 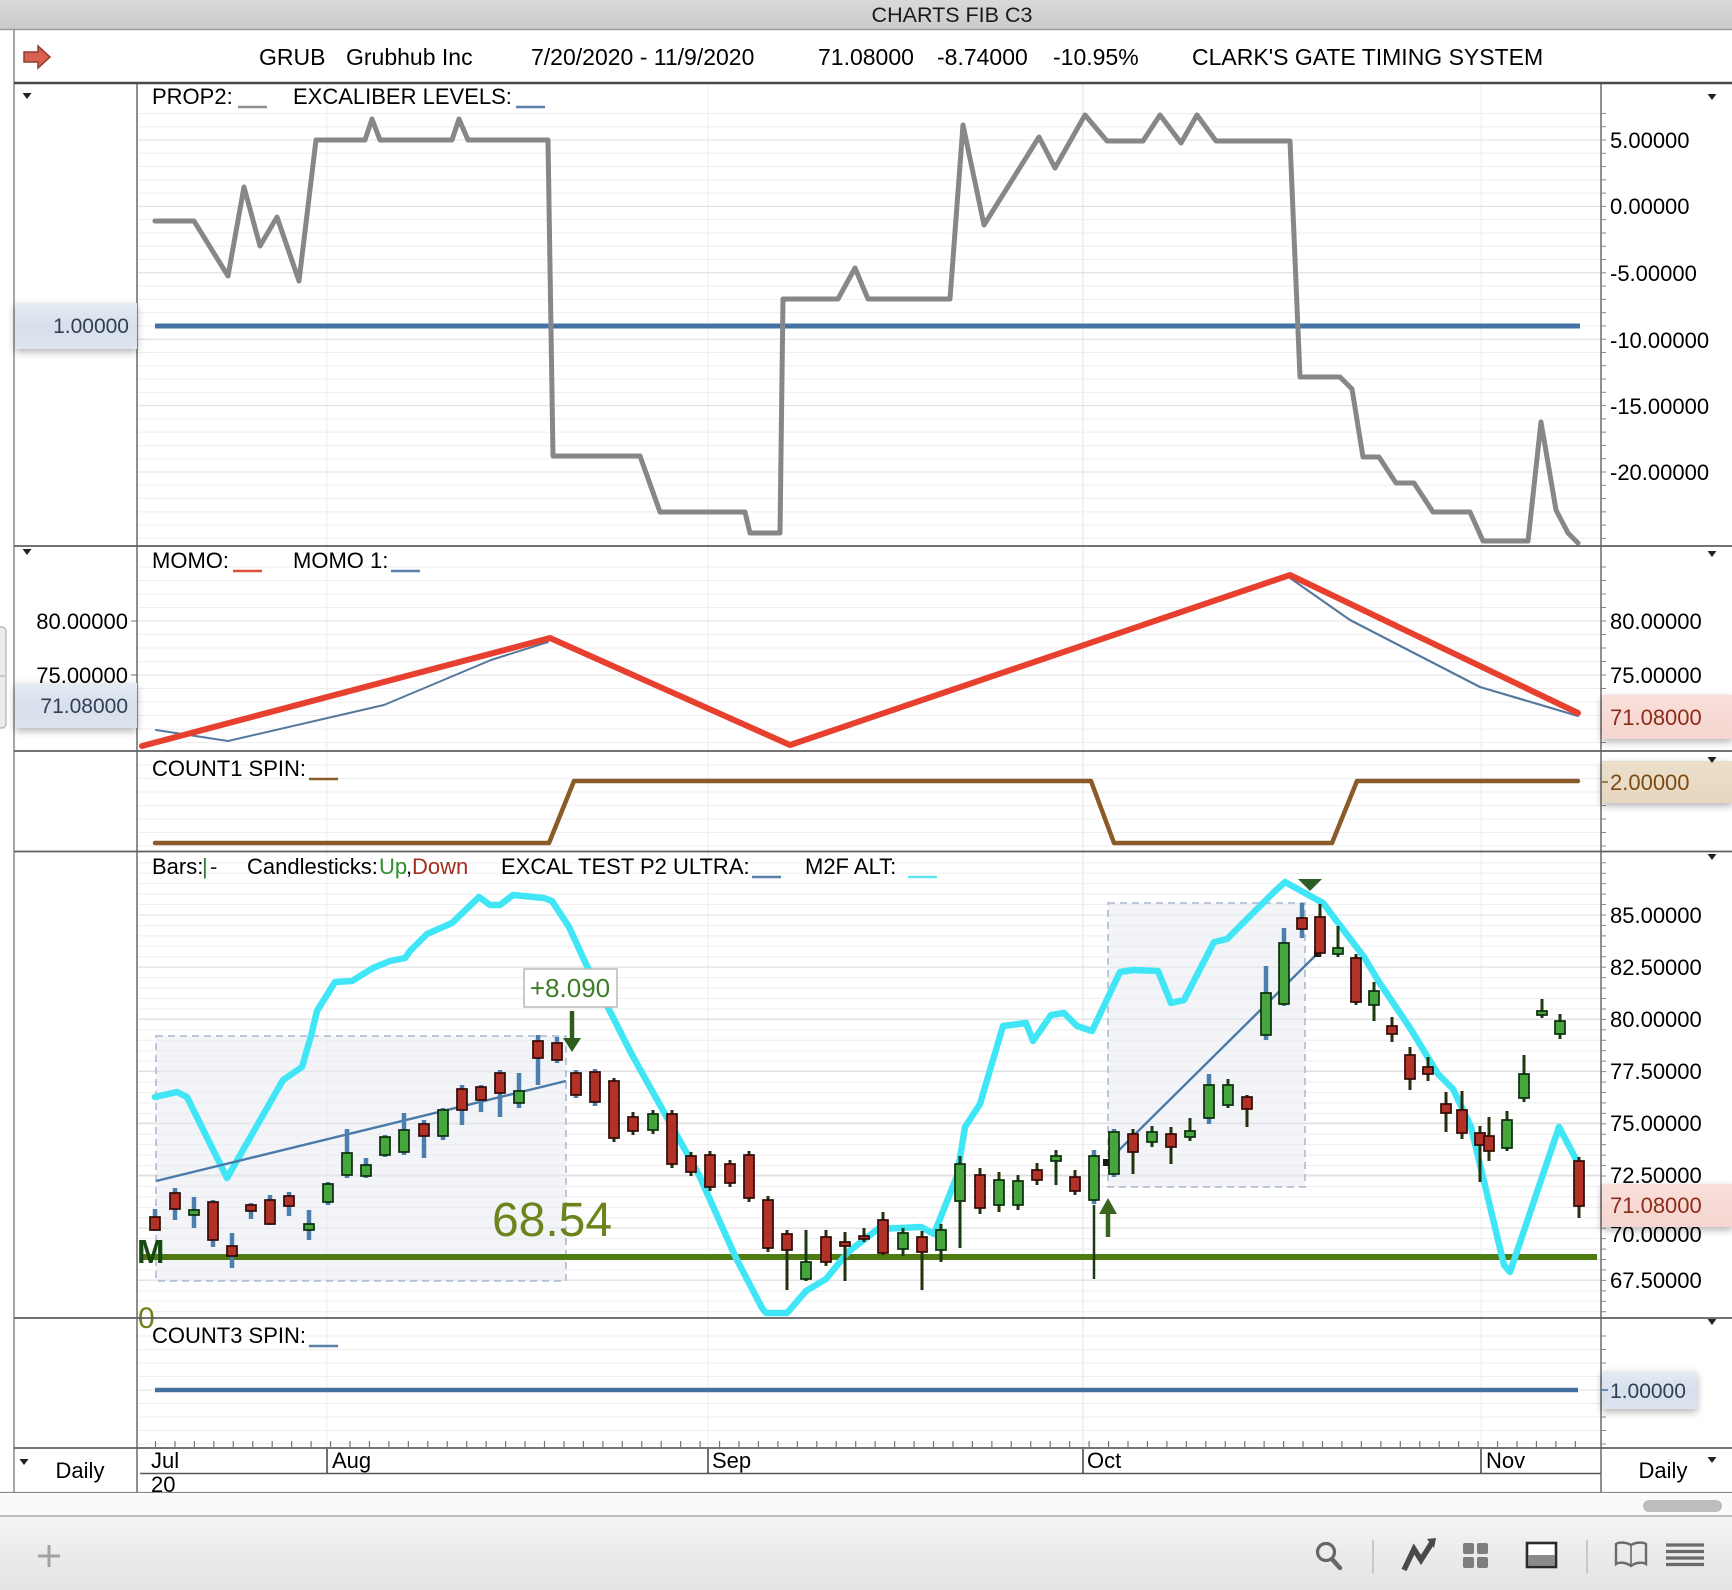 What do you see at coordinates (409, 57) in the screenshot?
I see `svg-text: Grubhub Inc` at bounding box center [409, 57].